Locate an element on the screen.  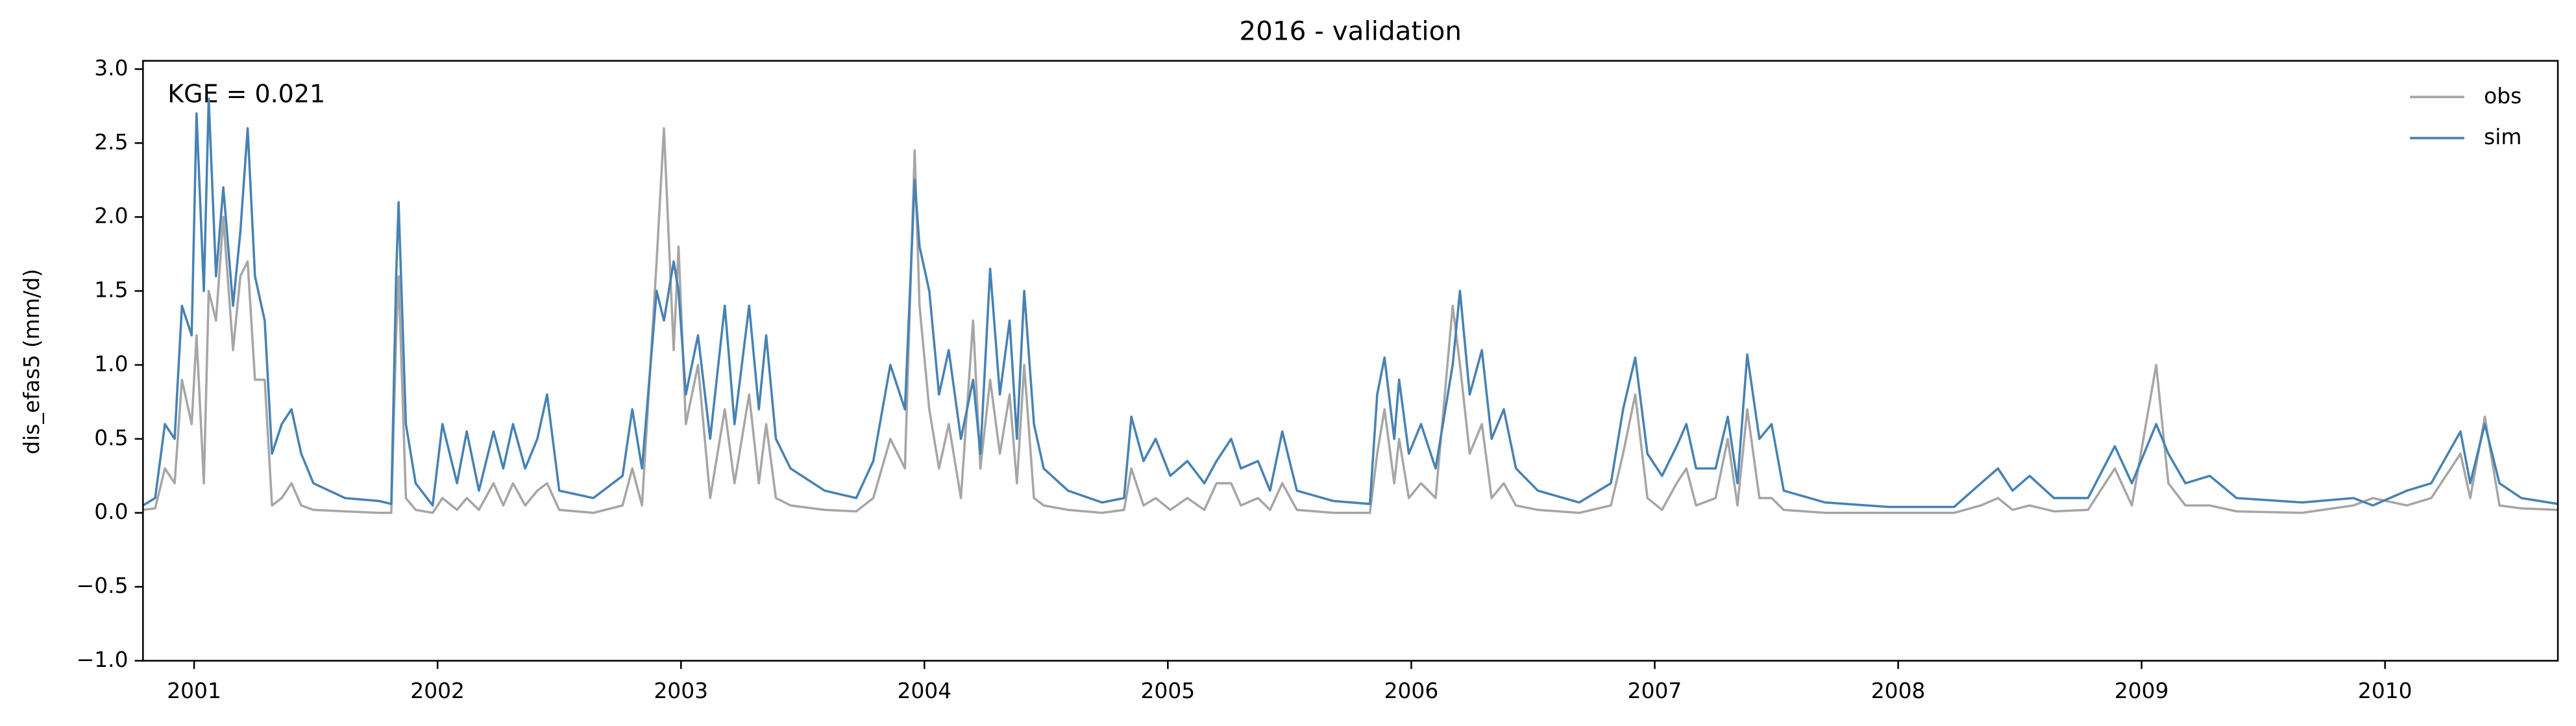
x-tick-label: 2007 is located at coordinates (1655, 690).